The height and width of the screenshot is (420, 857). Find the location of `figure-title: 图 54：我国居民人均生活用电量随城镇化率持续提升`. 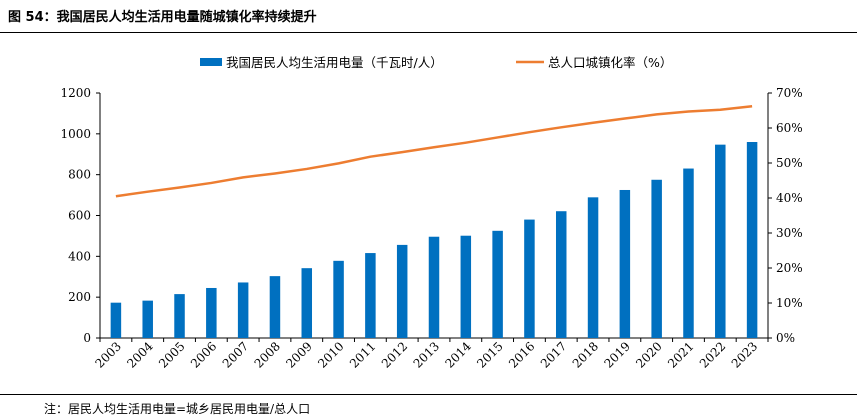

figure-title: 图 54：我国居民人均生活用电量随城镇化率持续提升 is located at coordinates (162, 17).